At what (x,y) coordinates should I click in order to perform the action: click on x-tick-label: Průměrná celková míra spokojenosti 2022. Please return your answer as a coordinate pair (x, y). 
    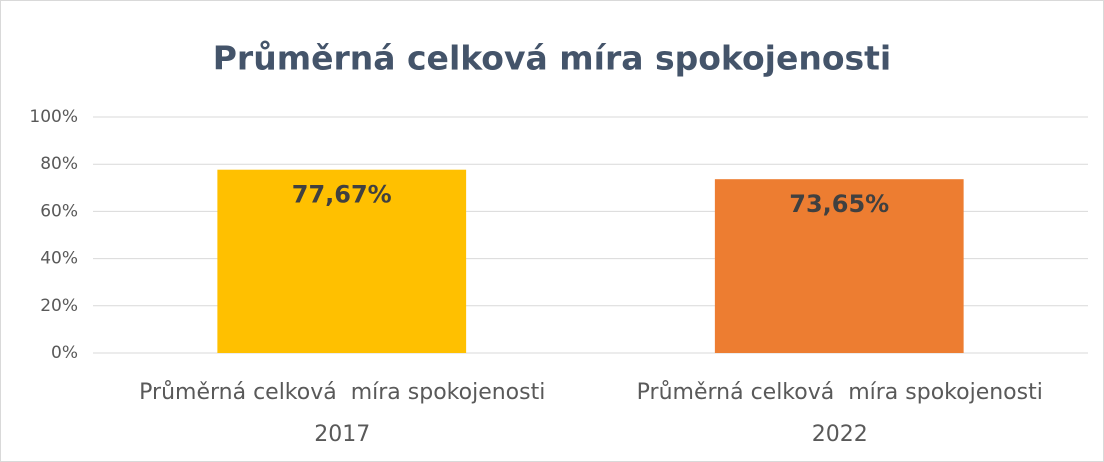
    Looking at the image, I should click on (839, 413).